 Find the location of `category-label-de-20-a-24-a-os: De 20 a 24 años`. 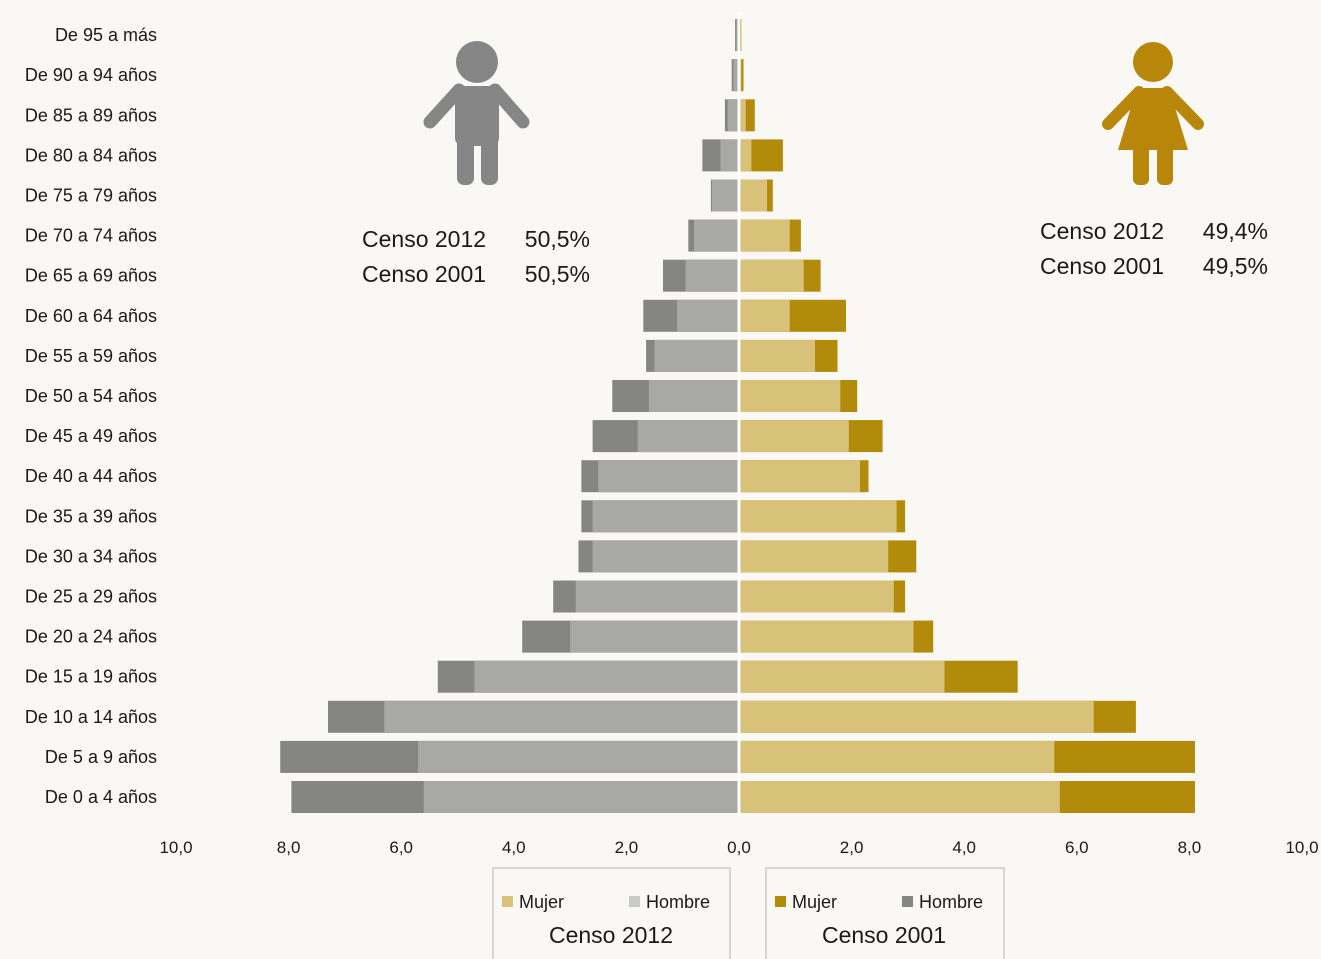

category-label-de-20-a-24-a-os: De 20 a 24 años is located at coordinates (91, 637).